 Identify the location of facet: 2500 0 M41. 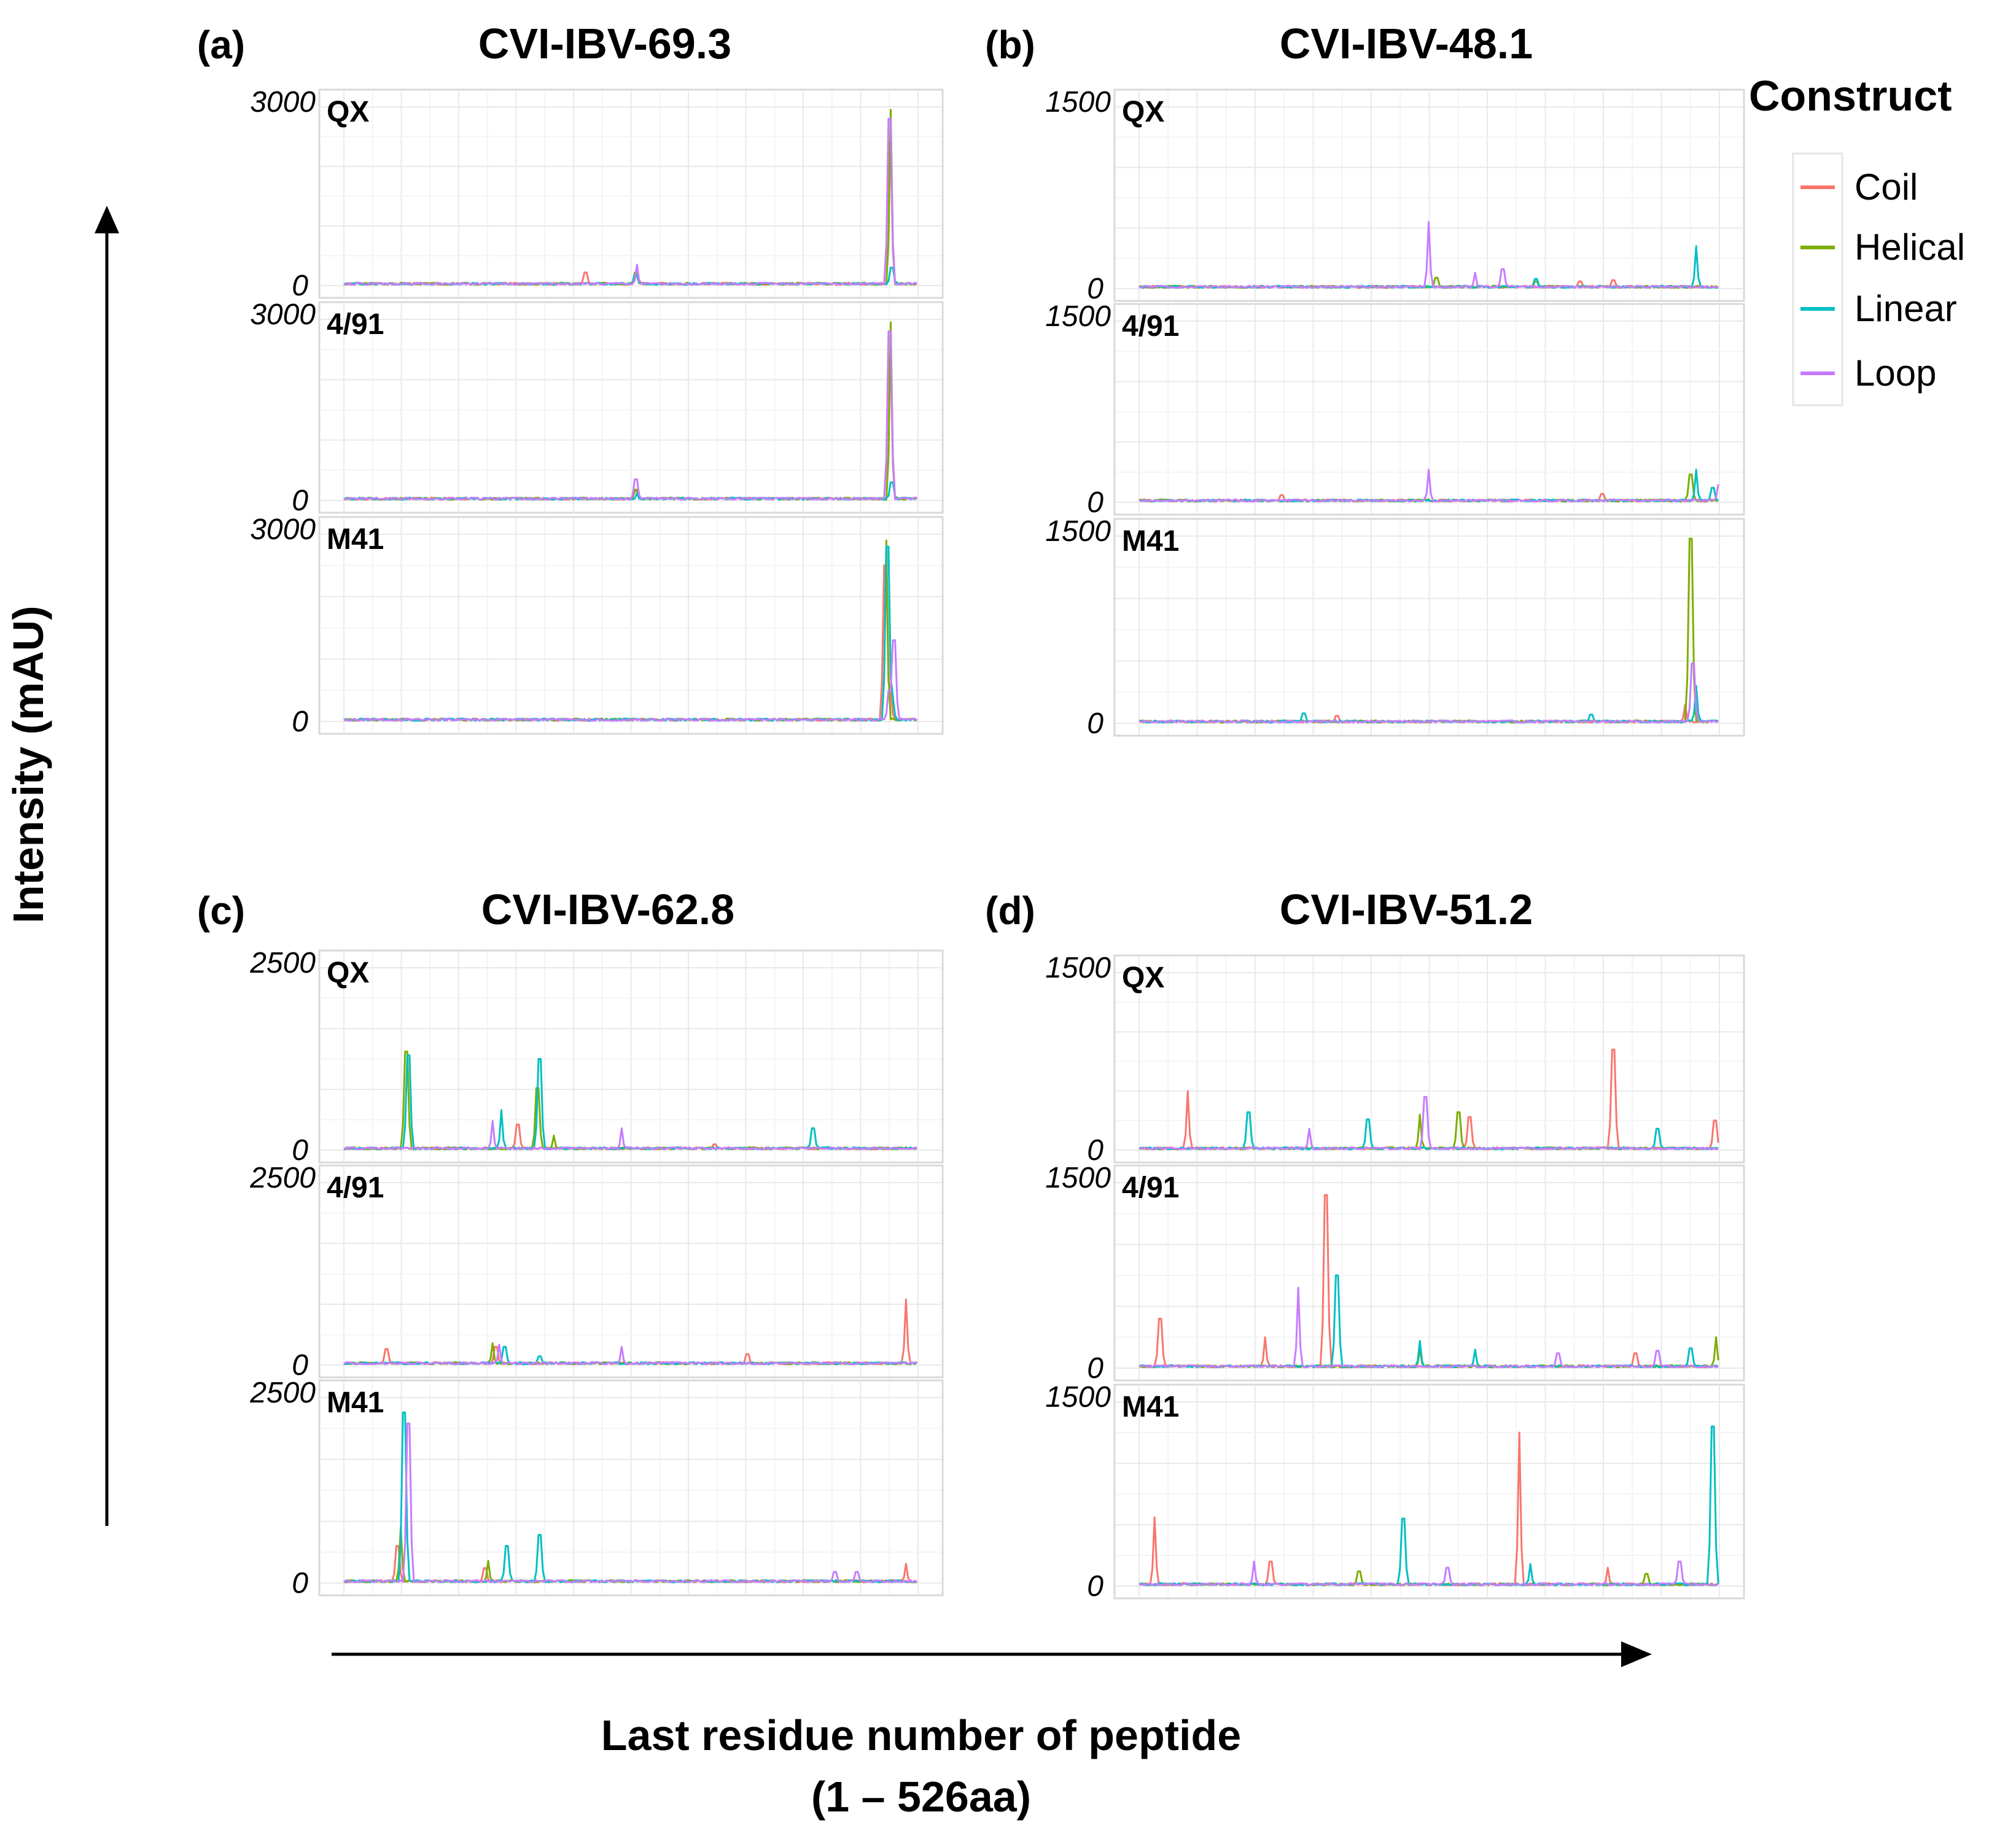
(597, 1488).